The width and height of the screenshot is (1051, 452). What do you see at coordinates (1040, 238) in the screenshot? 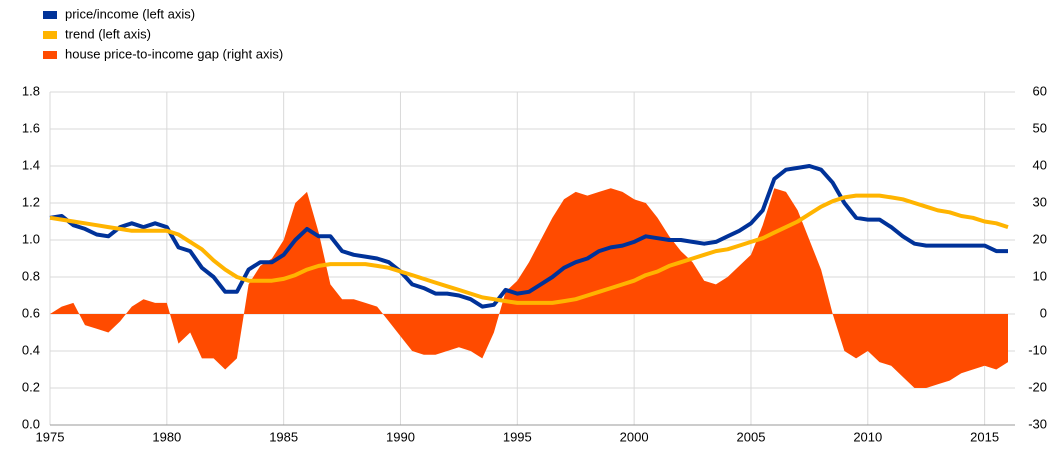
I see `y2-tick-label: 20` at bounding box center [1040, 238].